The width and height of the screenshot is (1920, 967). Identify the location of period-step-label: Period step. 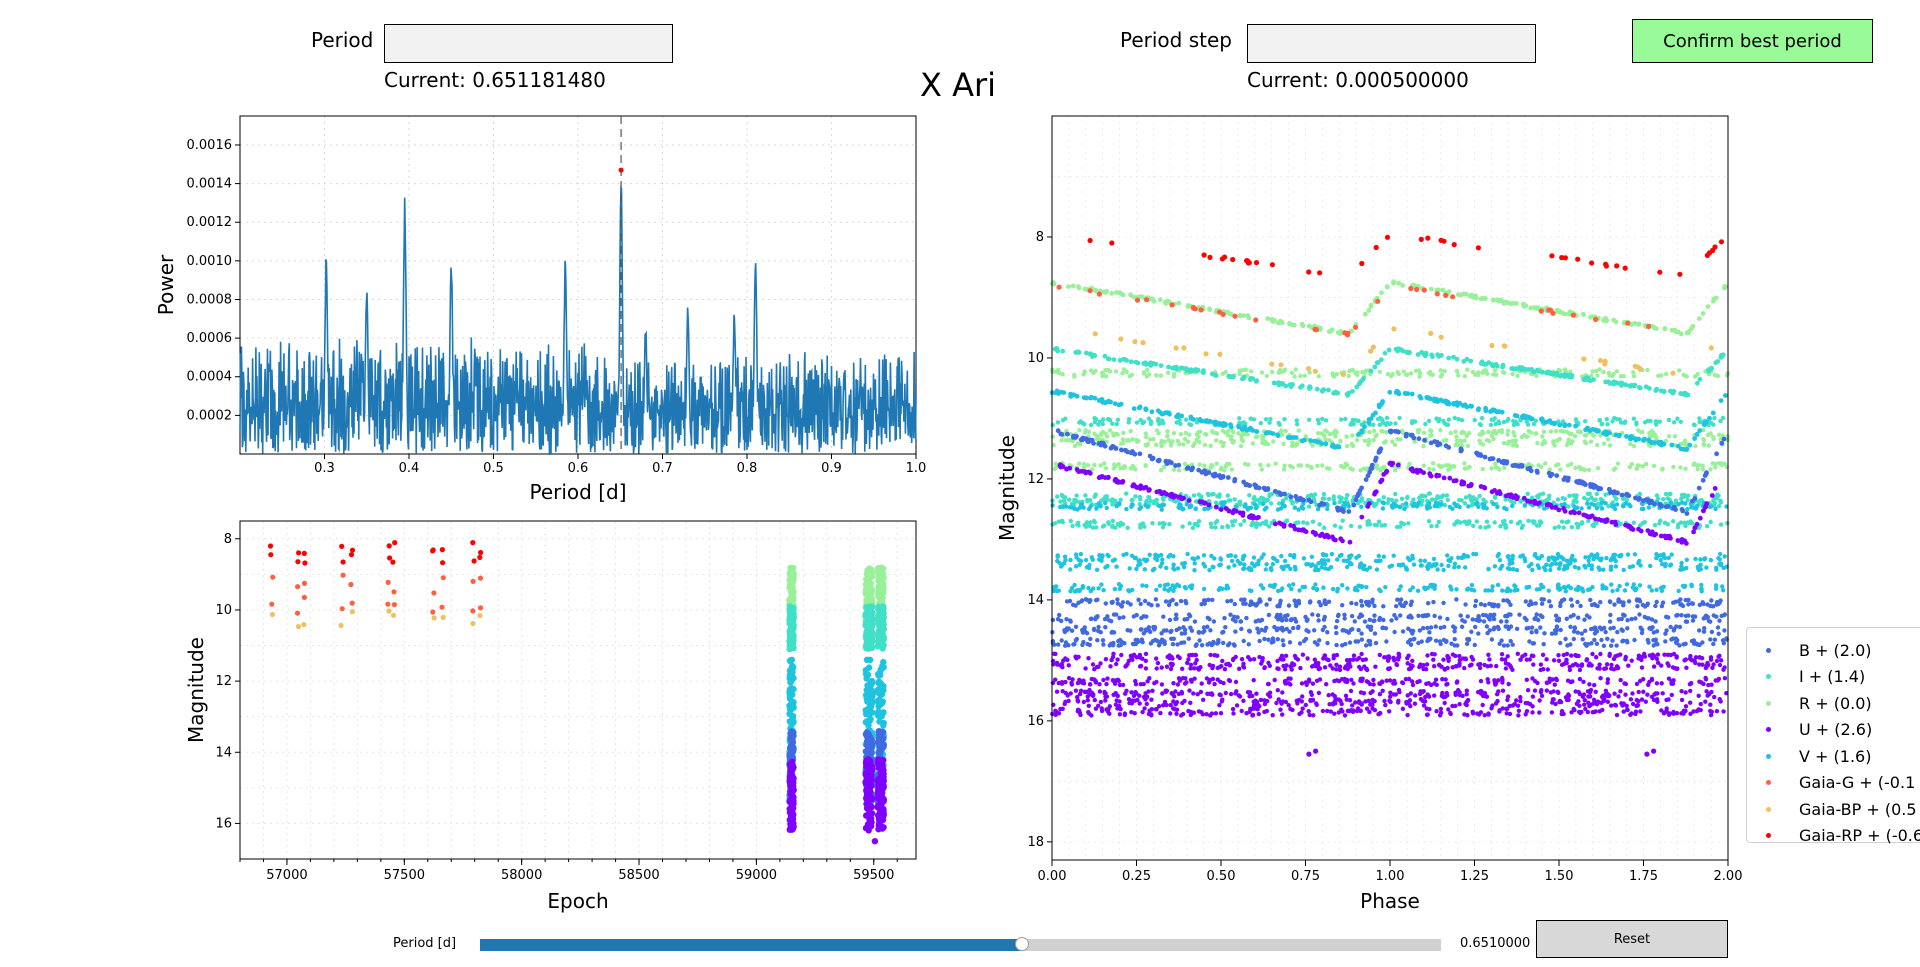
(1176, 40).